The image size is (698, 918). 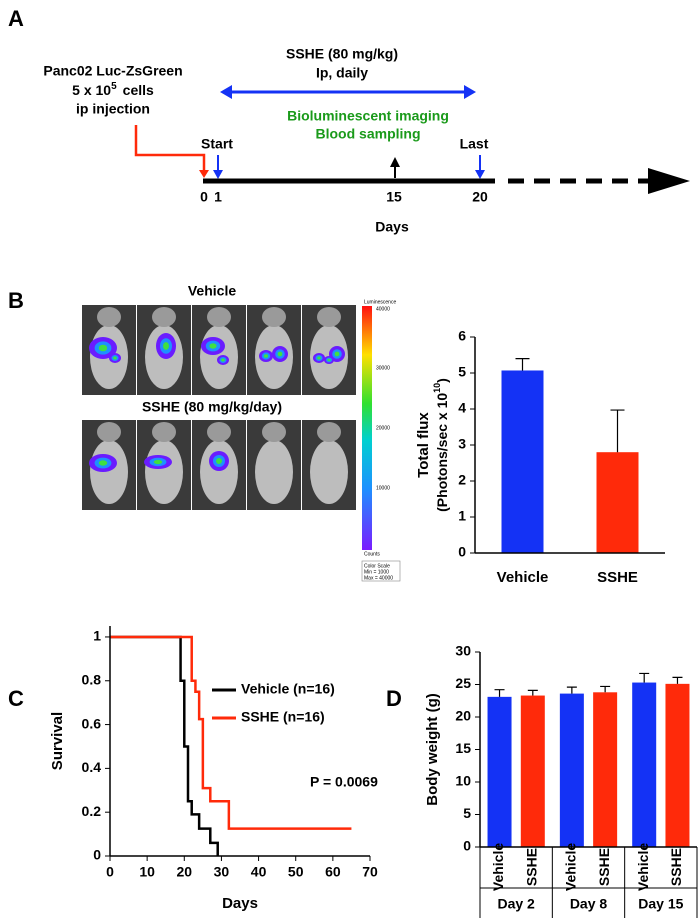 What do you see at coordinates (222, 872) in the screenshot?
I see `x-tick-label: 30` at bounding box center [222, 872].